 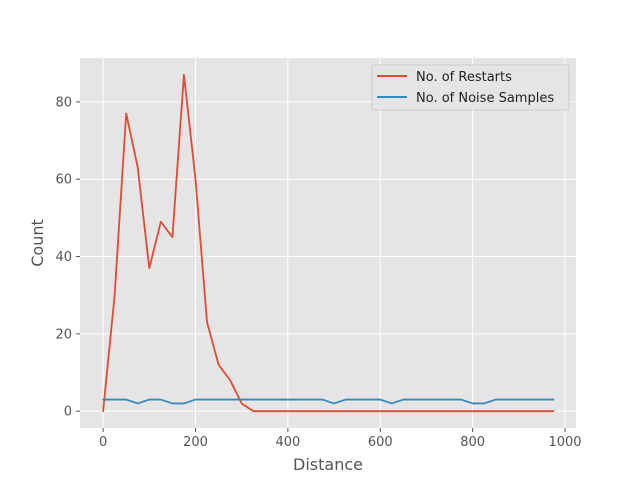 I want to click on x-tick-label: 400, so click(x=287, y=442).